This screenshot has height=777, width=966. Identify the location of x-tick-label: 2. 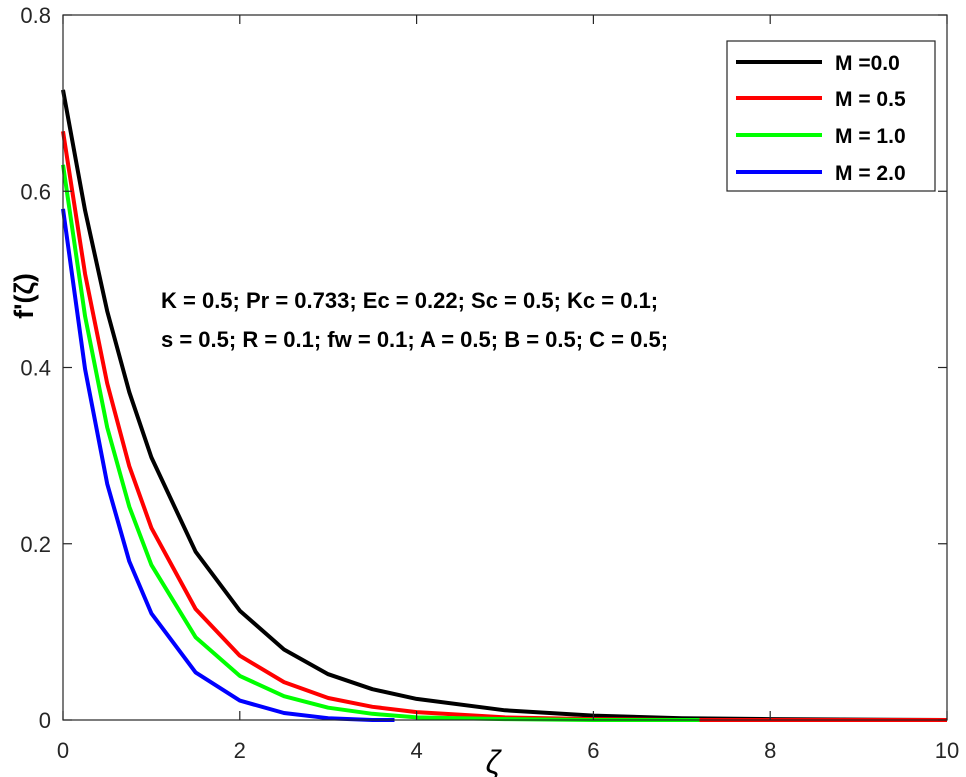
(240, 750).